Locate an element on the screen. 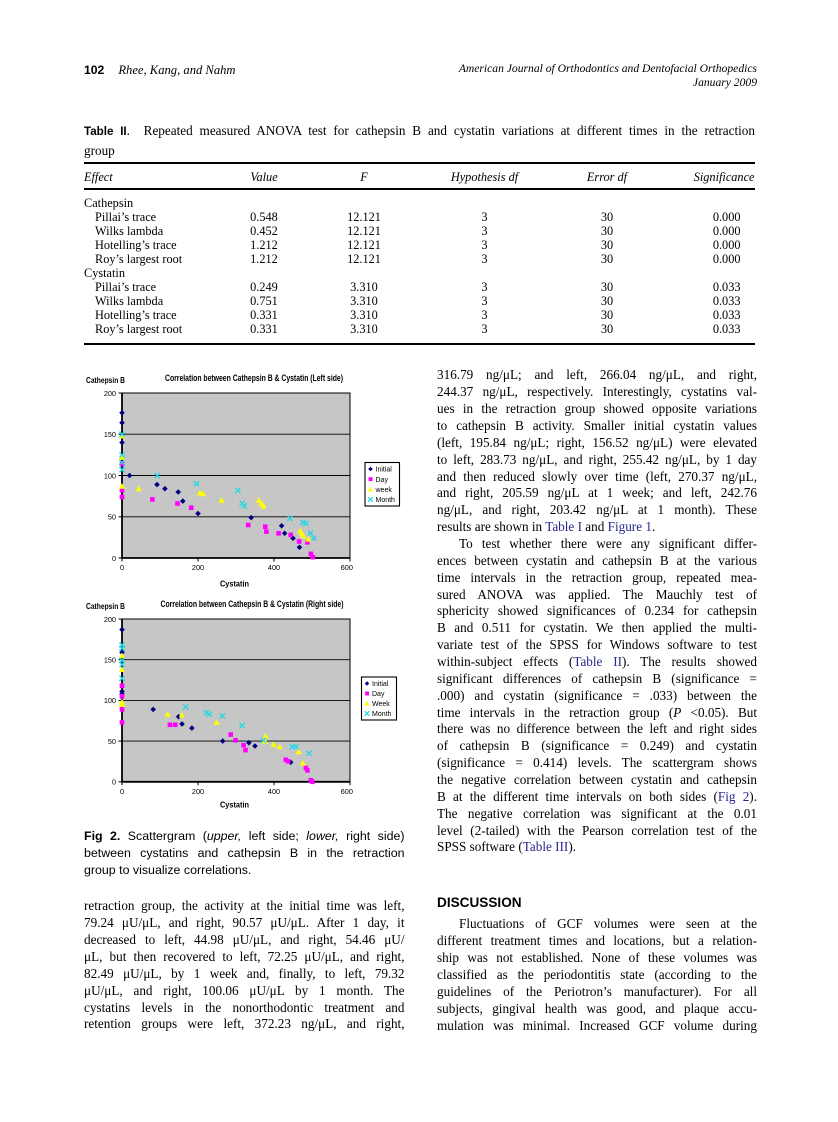 This screenshot has height=1122, width=838. svg-text: week is located at coordinates (384, 490).